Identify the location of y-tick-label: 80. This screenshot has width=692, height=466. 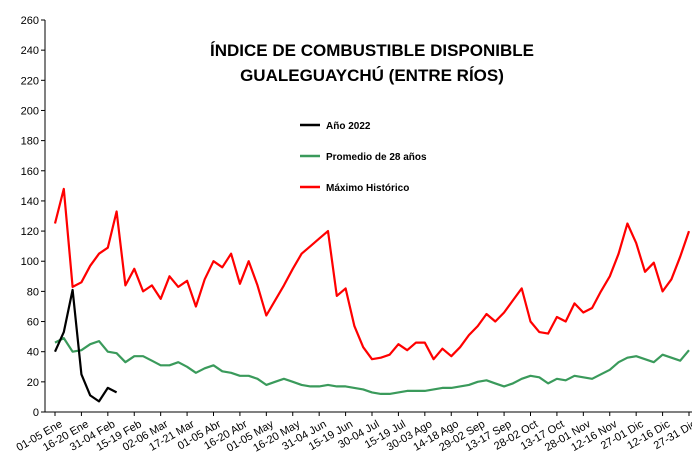
(33, 292).